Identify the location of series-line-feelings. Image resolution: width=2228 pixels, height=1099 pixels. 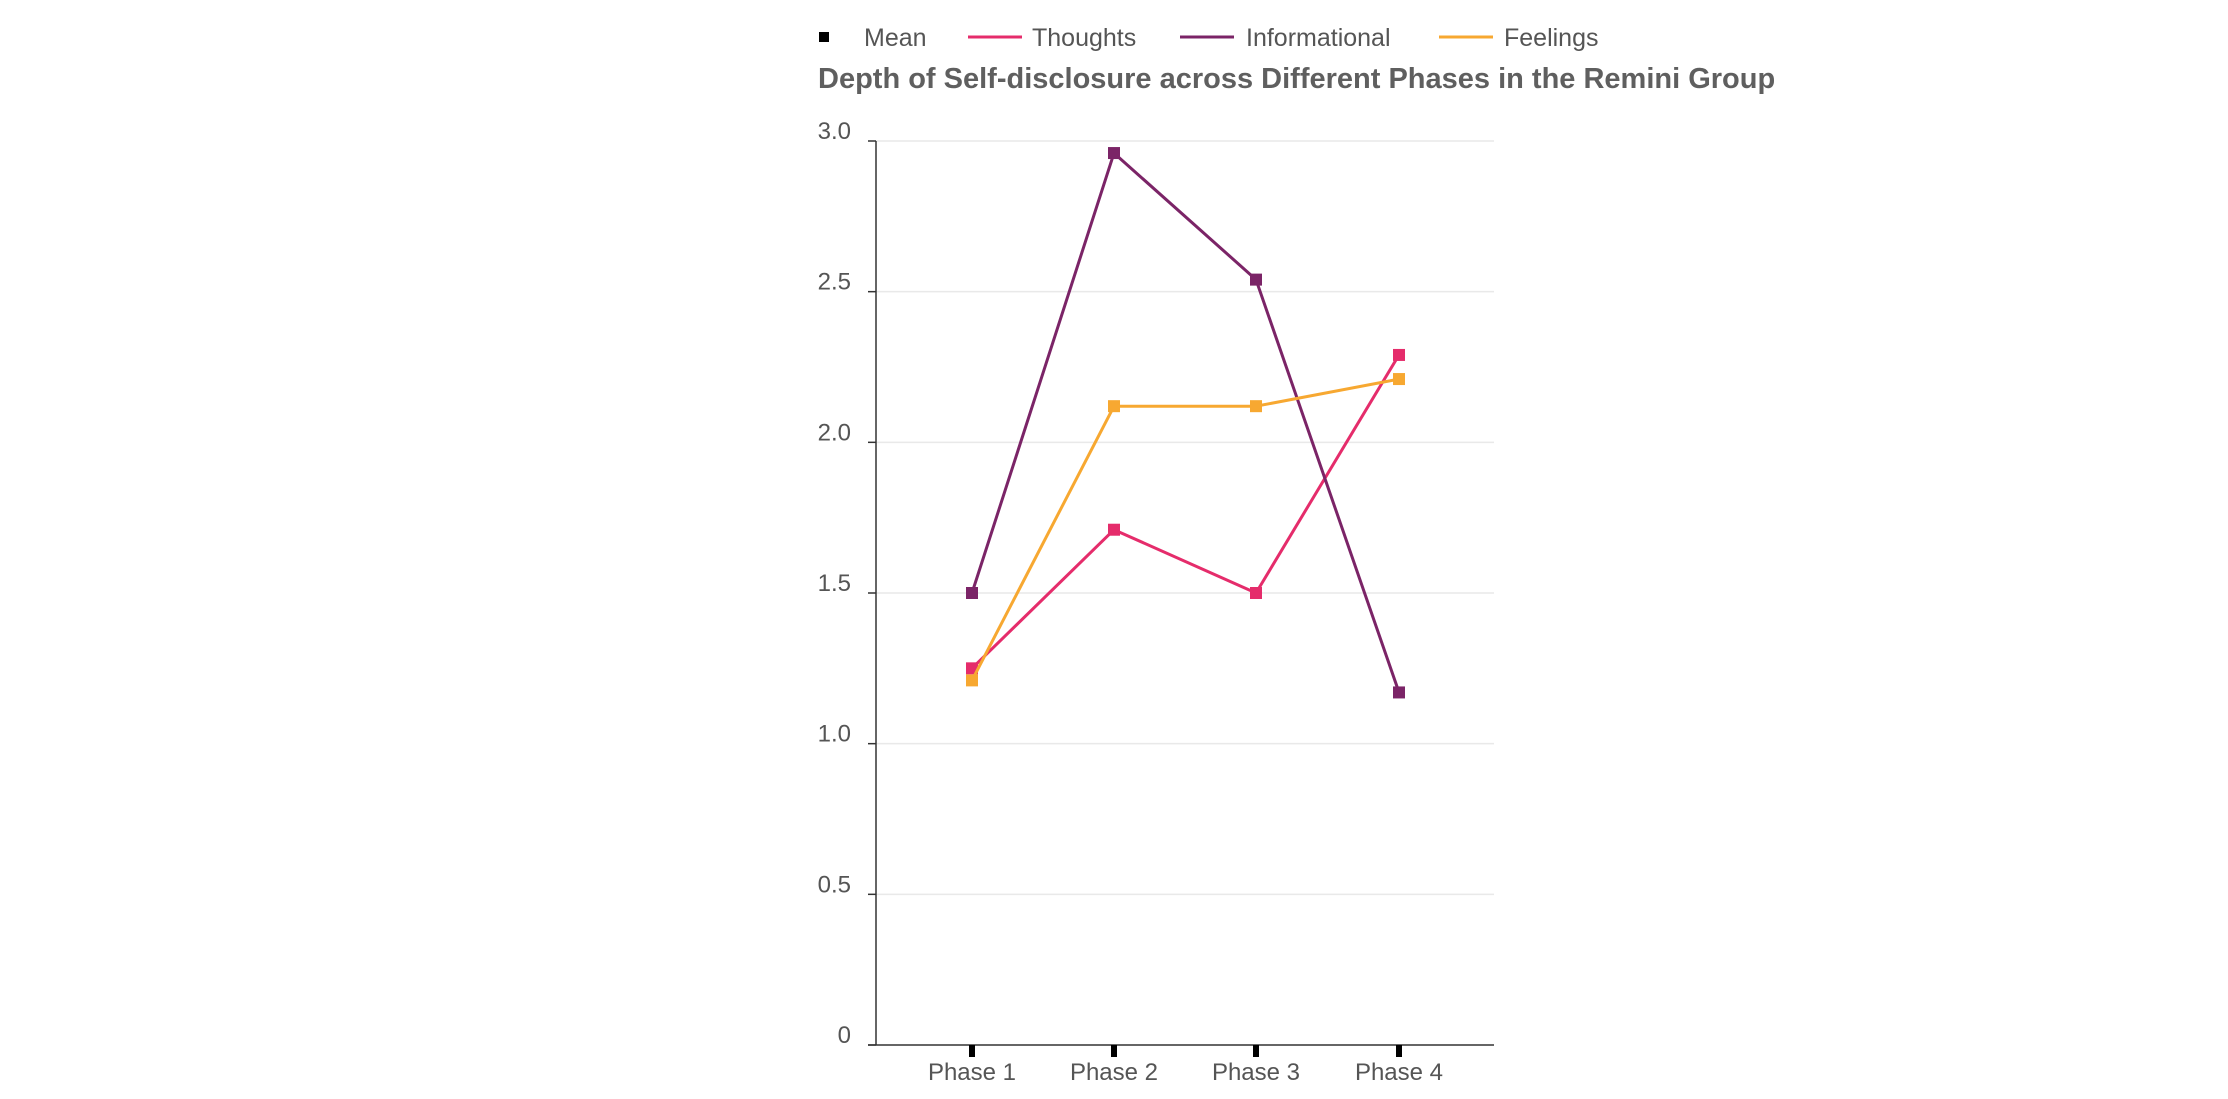
(1185, 529).